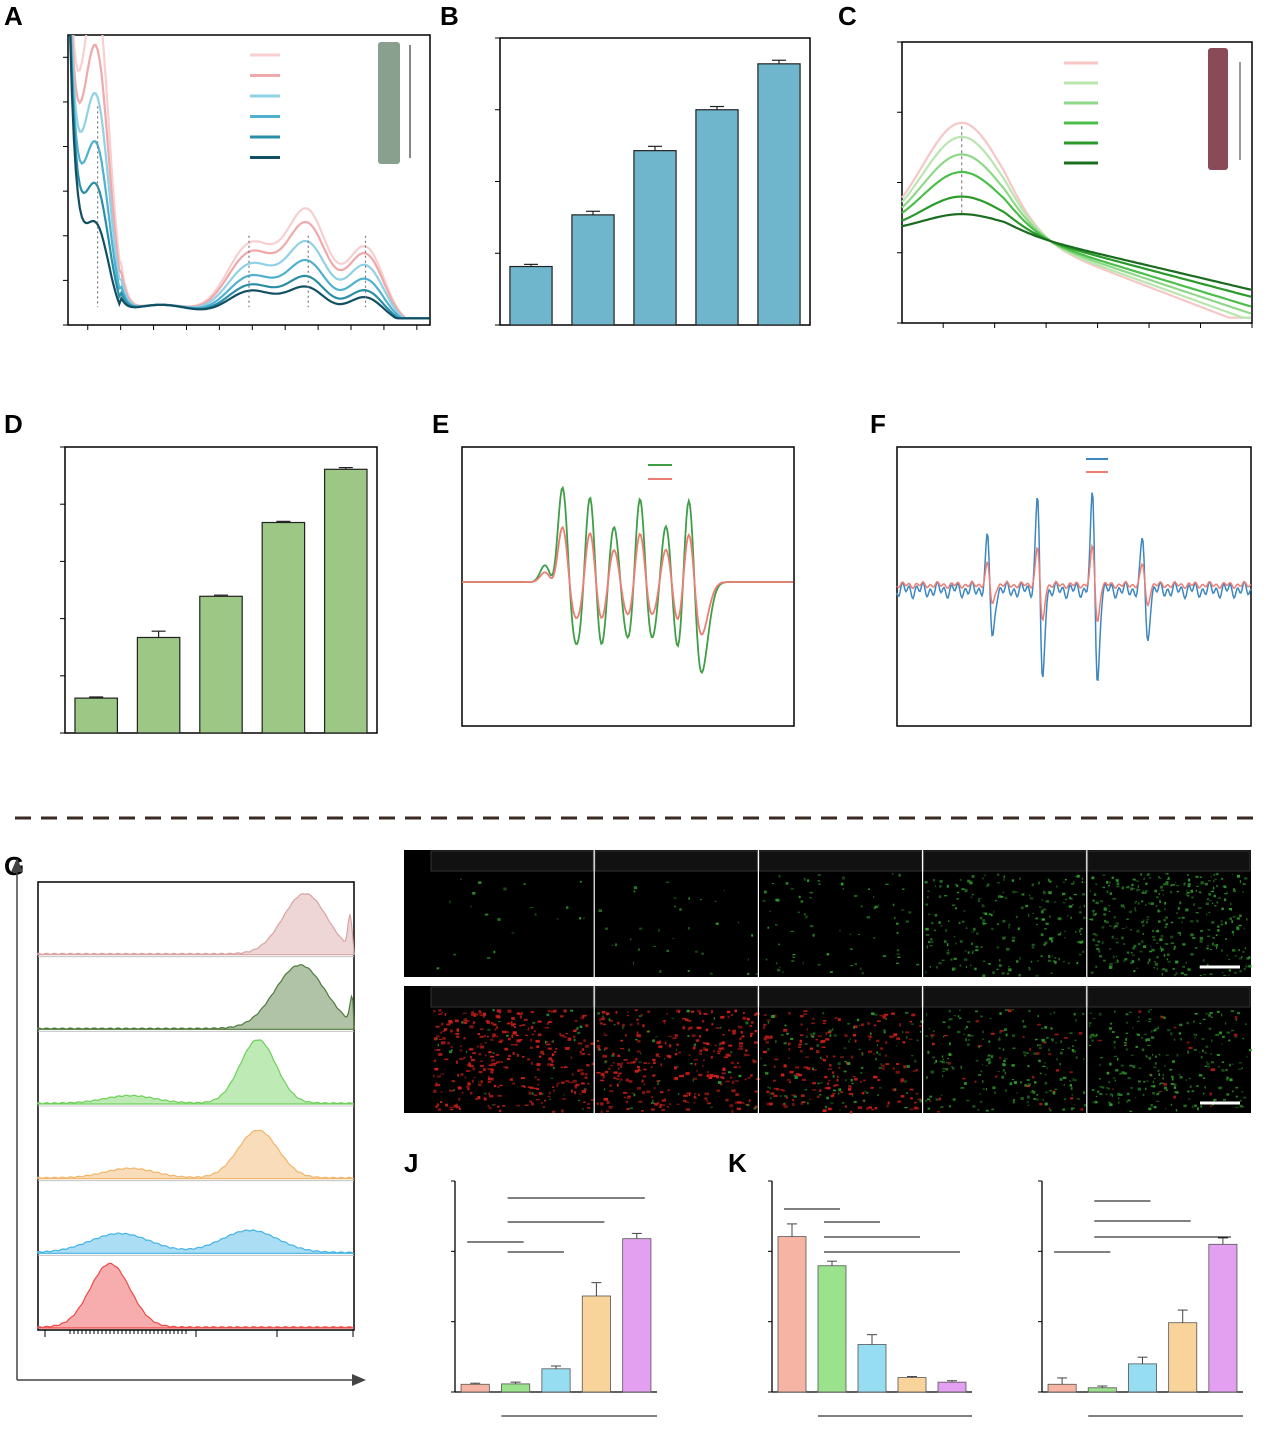 The image size is (1267, 1435). What do you see at coordinates (1183, 1357) in the screenshot?
I see `bar` at bounding box center [1183, 1357].